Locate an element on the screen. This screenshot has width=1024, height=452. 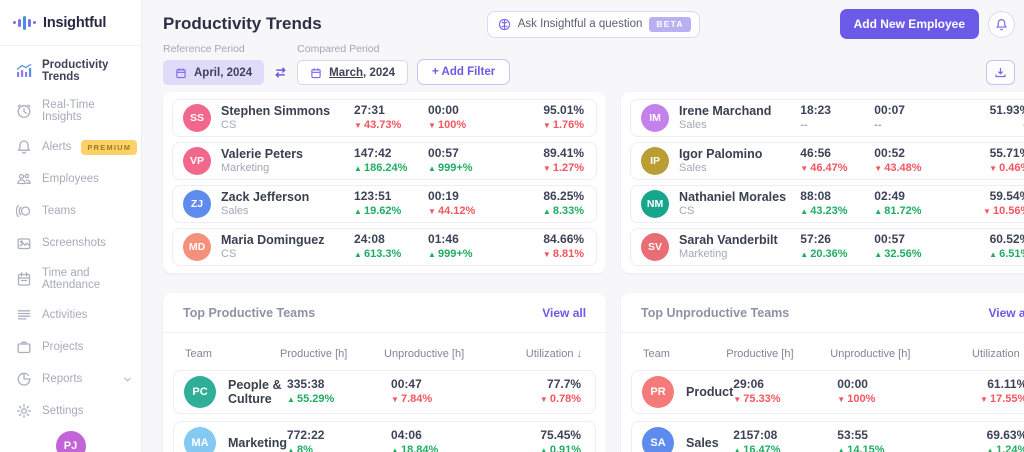
avatar: PJ is located at coordinates (70, 441).